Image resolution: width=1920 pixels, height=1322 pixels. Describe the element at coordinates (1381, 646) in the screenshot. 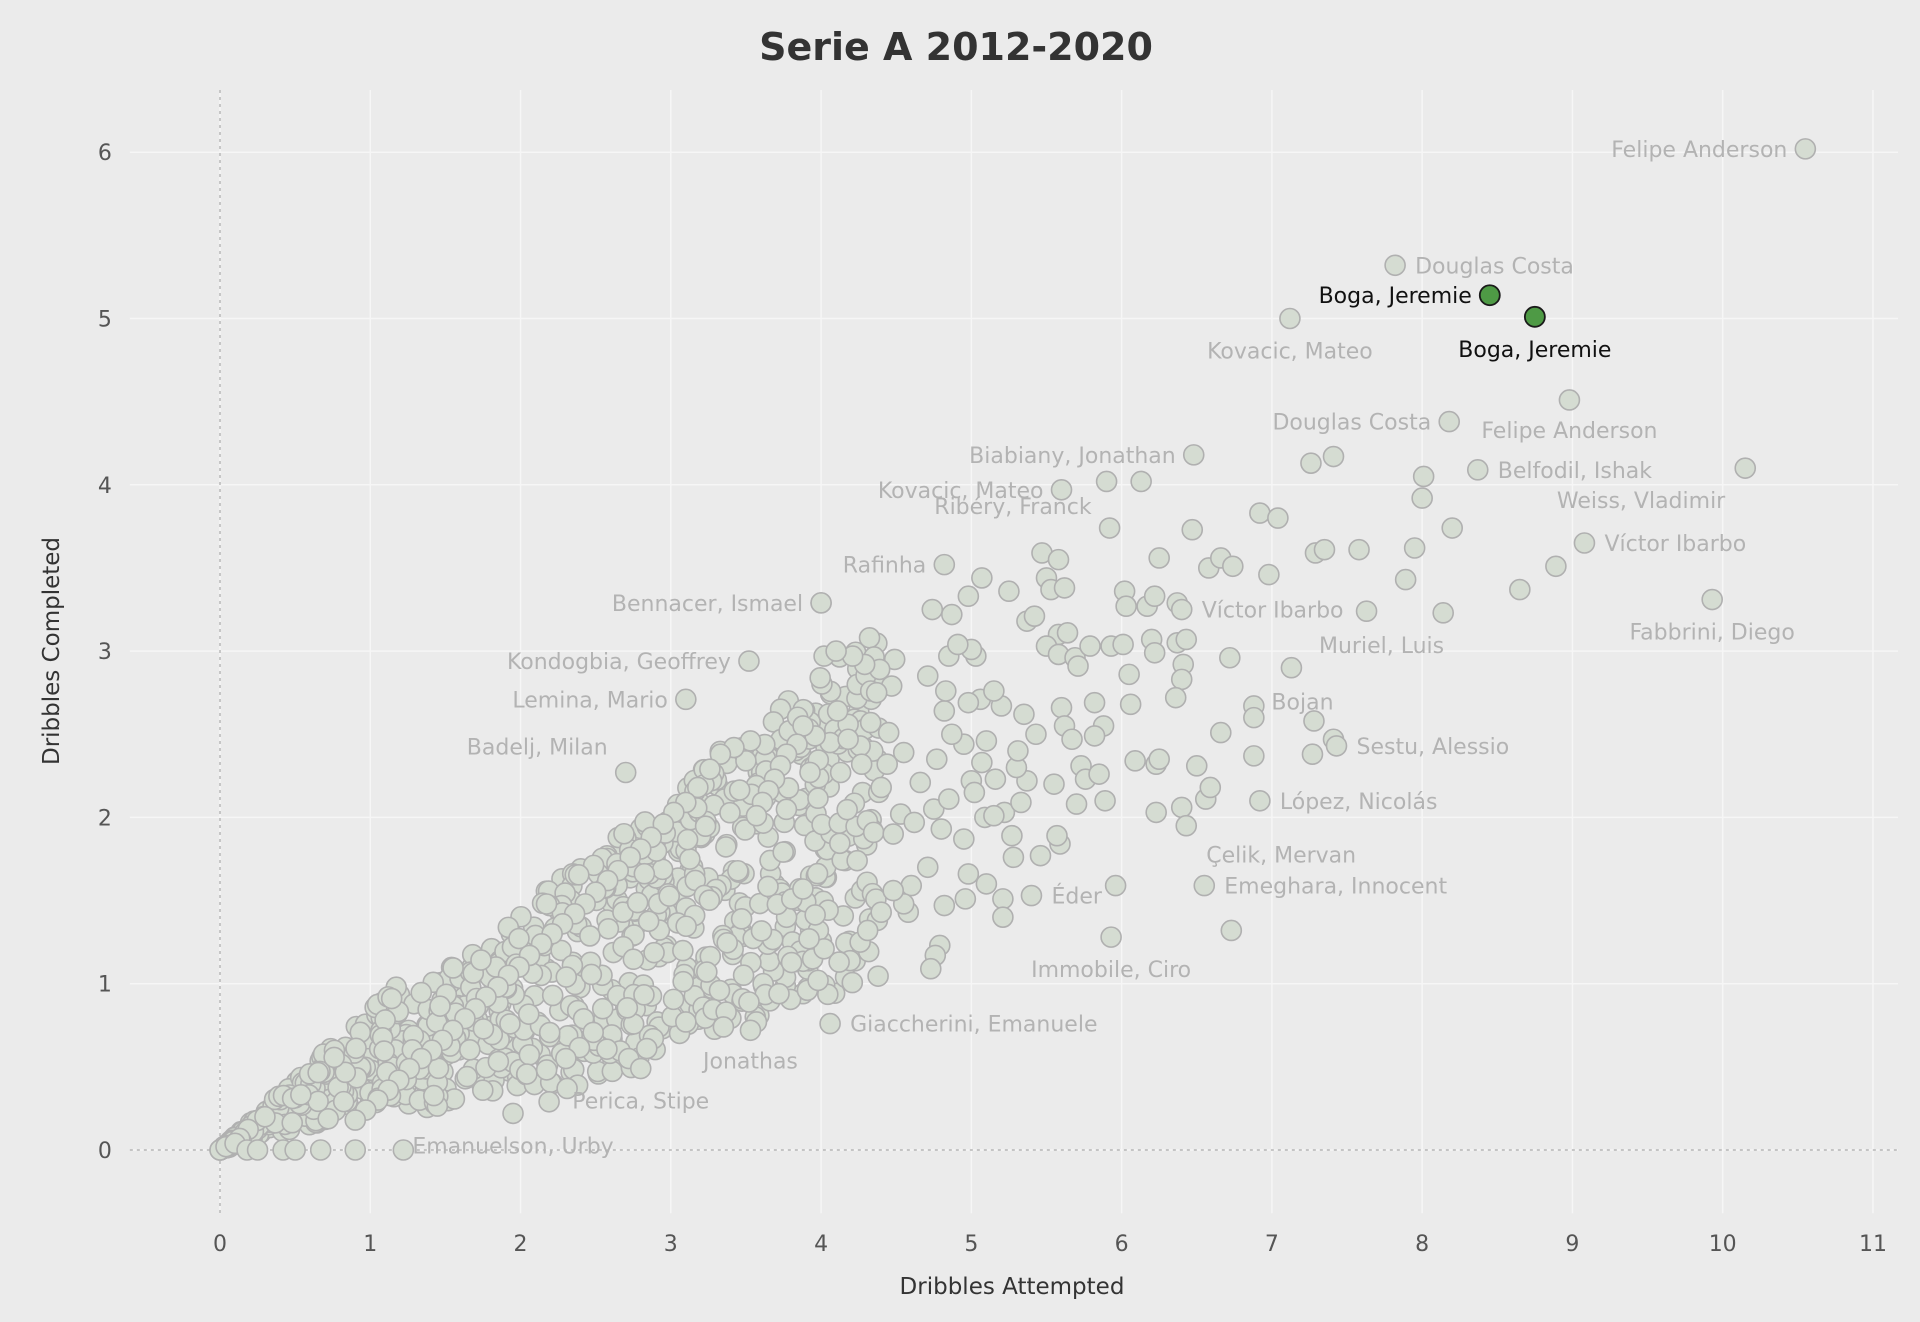

I see `point-label: Muriel, Luis` at that location.